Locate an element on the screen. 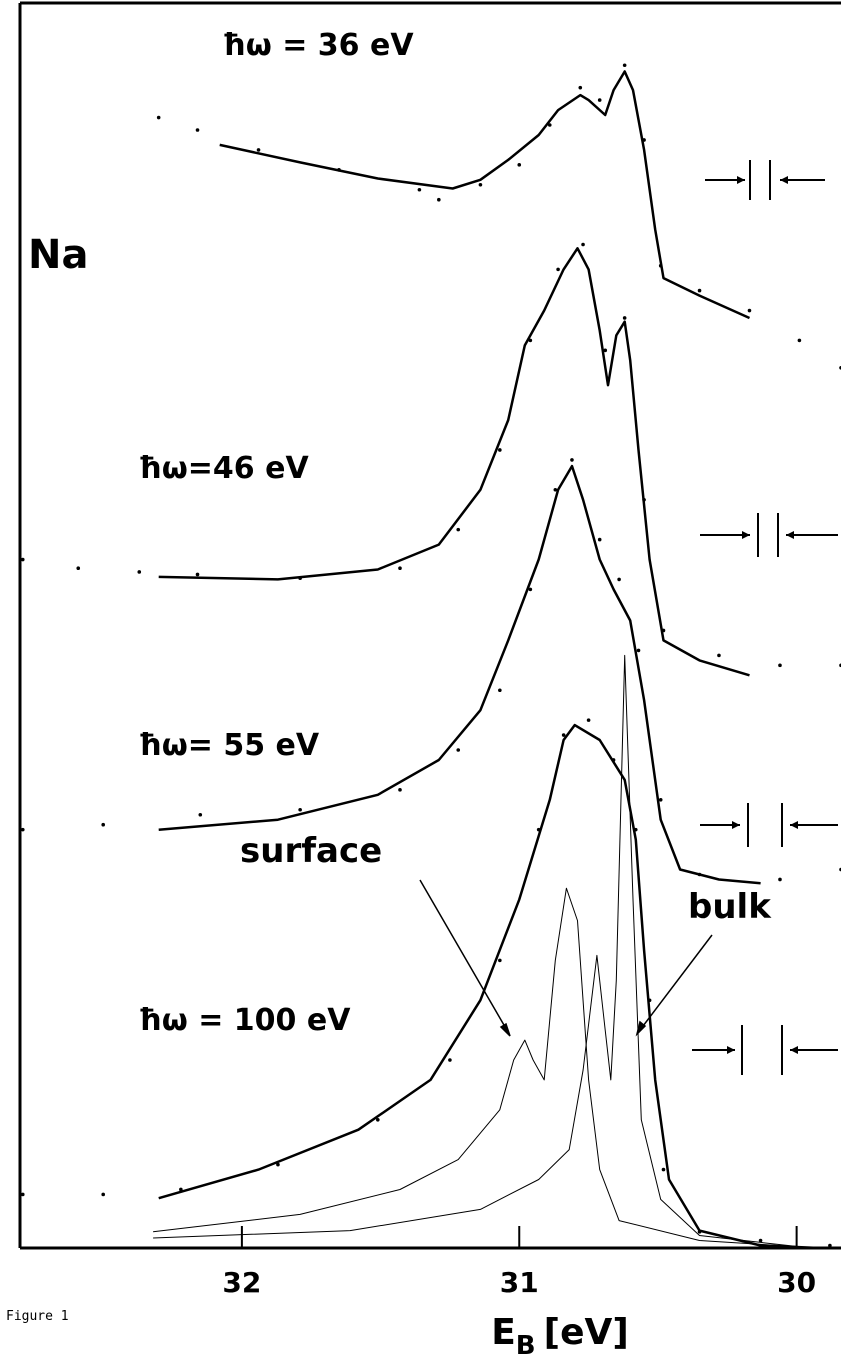 The image size is (841, 1357). annotation: ħω = 36 eV is located at coordinates (318, 45).